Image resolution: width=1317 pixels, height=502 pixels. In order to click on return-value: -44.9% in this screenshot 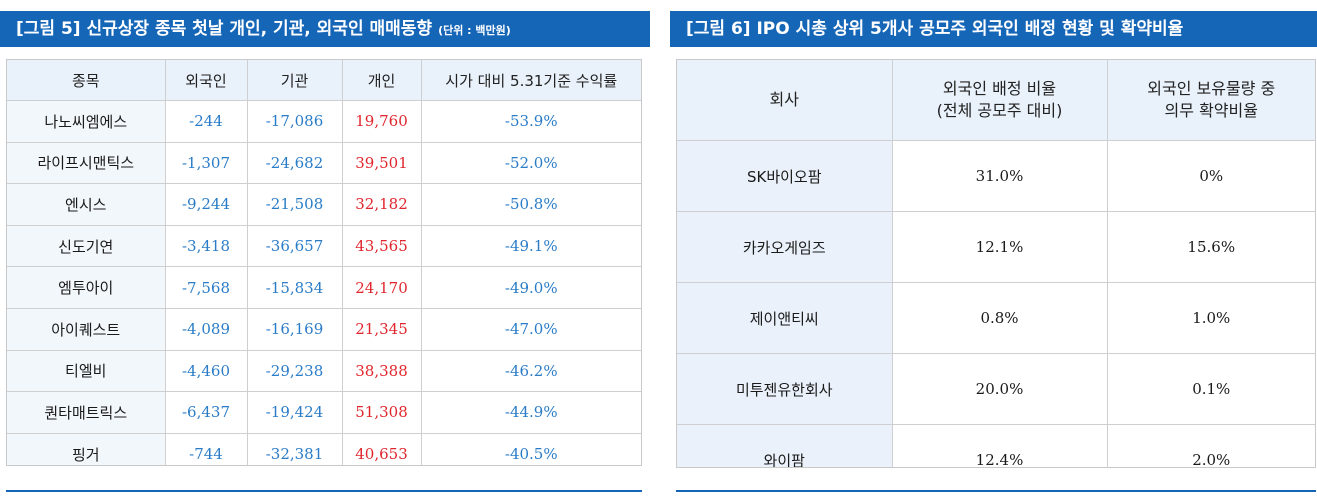, I will do `click(531, 412)`.